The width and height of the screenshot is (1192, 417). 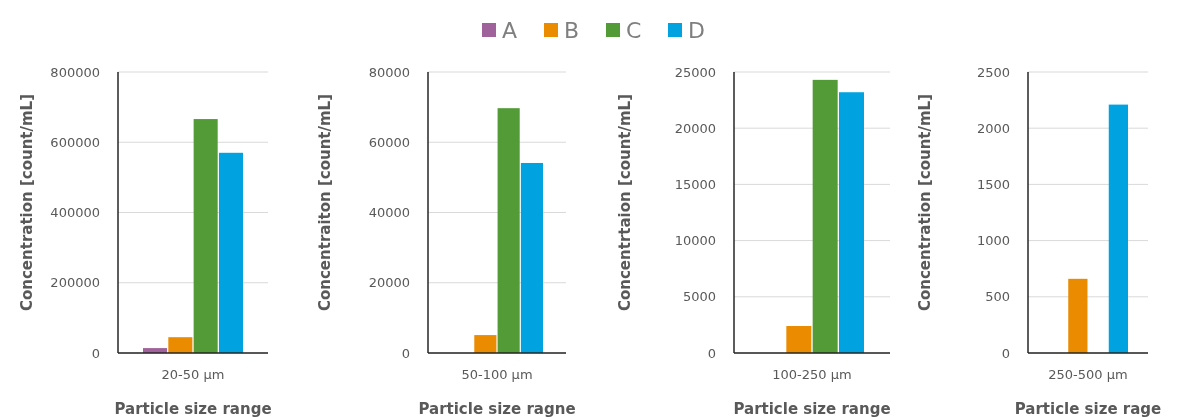 What do you see at coordinates (75, 283) in the screenshot?
I see `y-tick-label: 200000` at bounding box center [75, 283].